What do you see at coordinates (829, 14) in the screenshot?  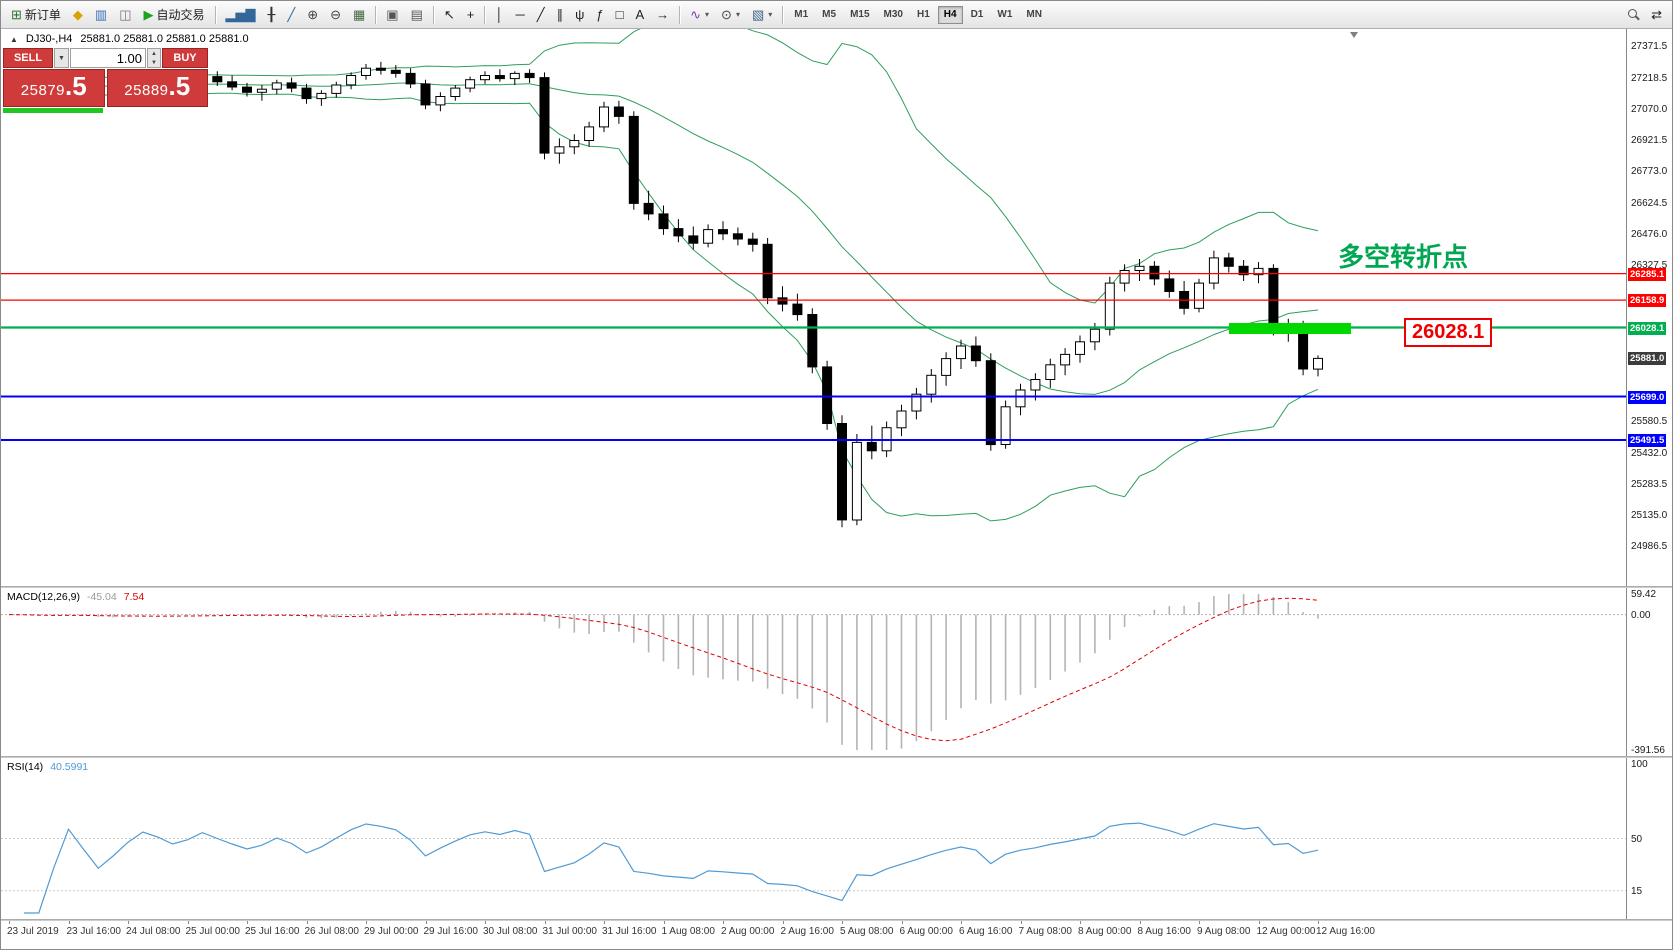 I see `timeframe-m5-button: M5` at bounding box center [829, 14].